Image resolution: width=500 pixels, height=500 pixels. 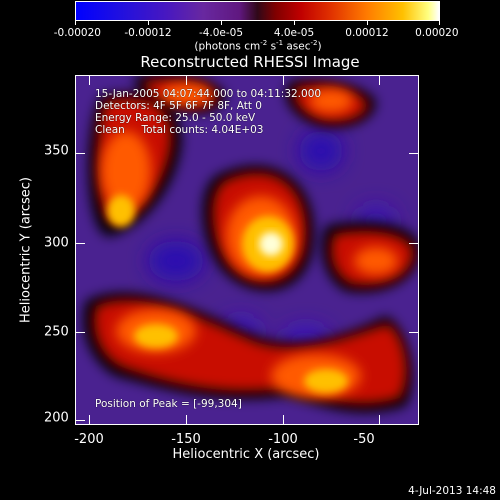 What do you see at coordinates (77, 33) in the screenshot?
I see `colorbar-tick-label: -0.00020` at bounding box center [77, 33].